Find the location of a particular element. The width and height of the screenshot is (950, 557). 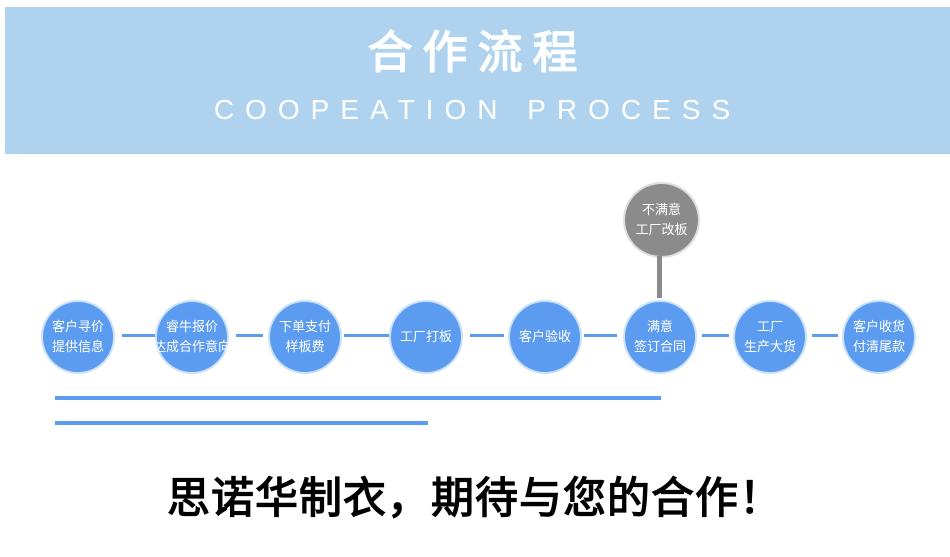

flow-step-customer-acceptance: 客户验收 is located at coordinates (545, 337).